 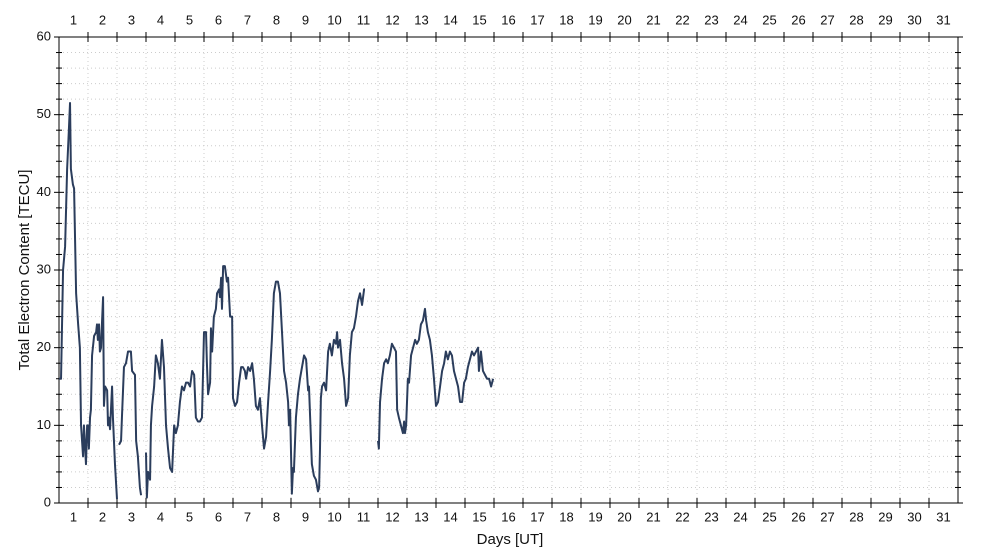 What do you see at coordinates (566, 19) in the screenshot?
I see `x-tick-label-top: 18` at bounding box center [566, 19].